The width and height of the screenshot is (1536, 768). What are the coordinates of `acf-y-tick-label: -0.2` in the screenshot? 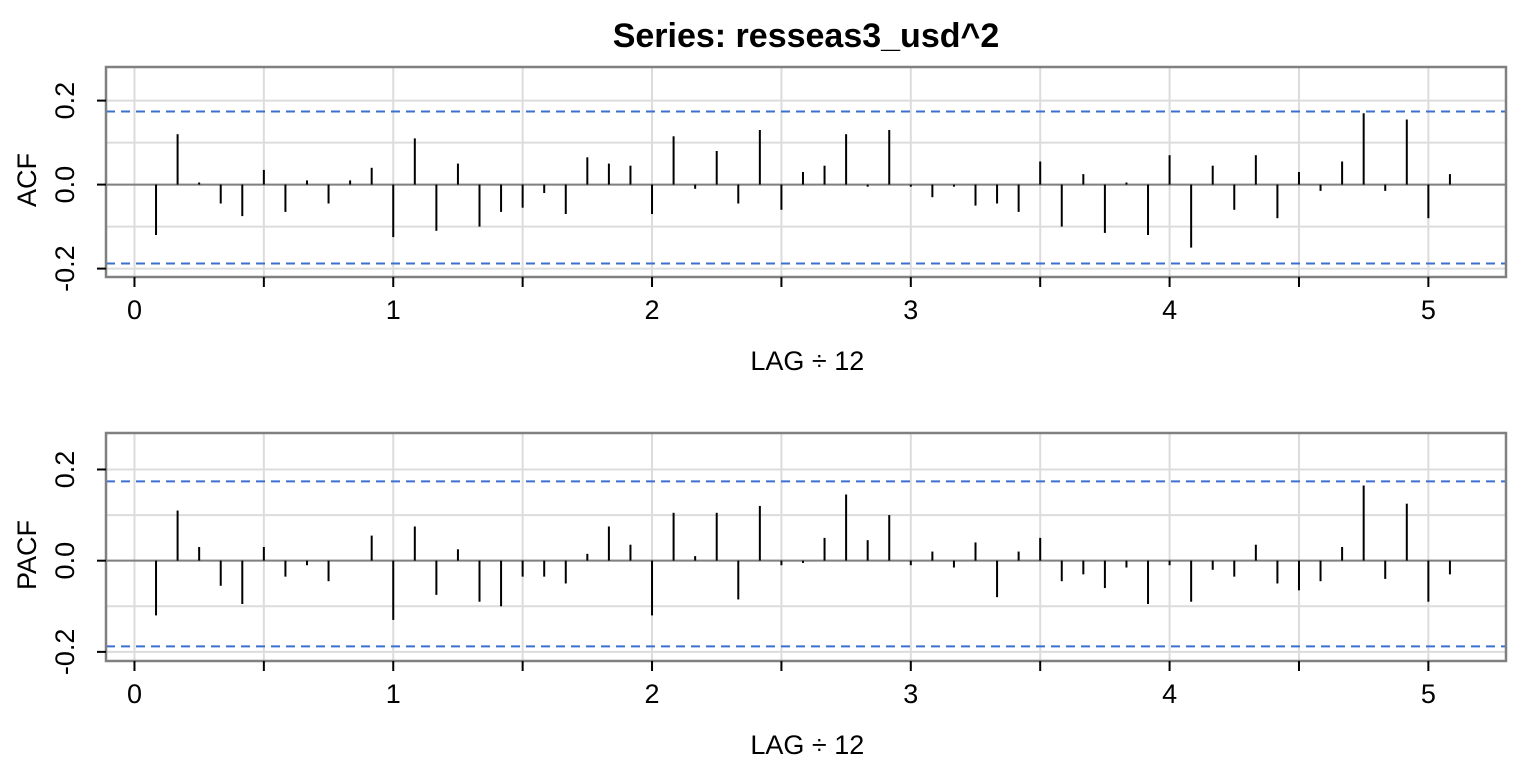 It's located at (65, 268).